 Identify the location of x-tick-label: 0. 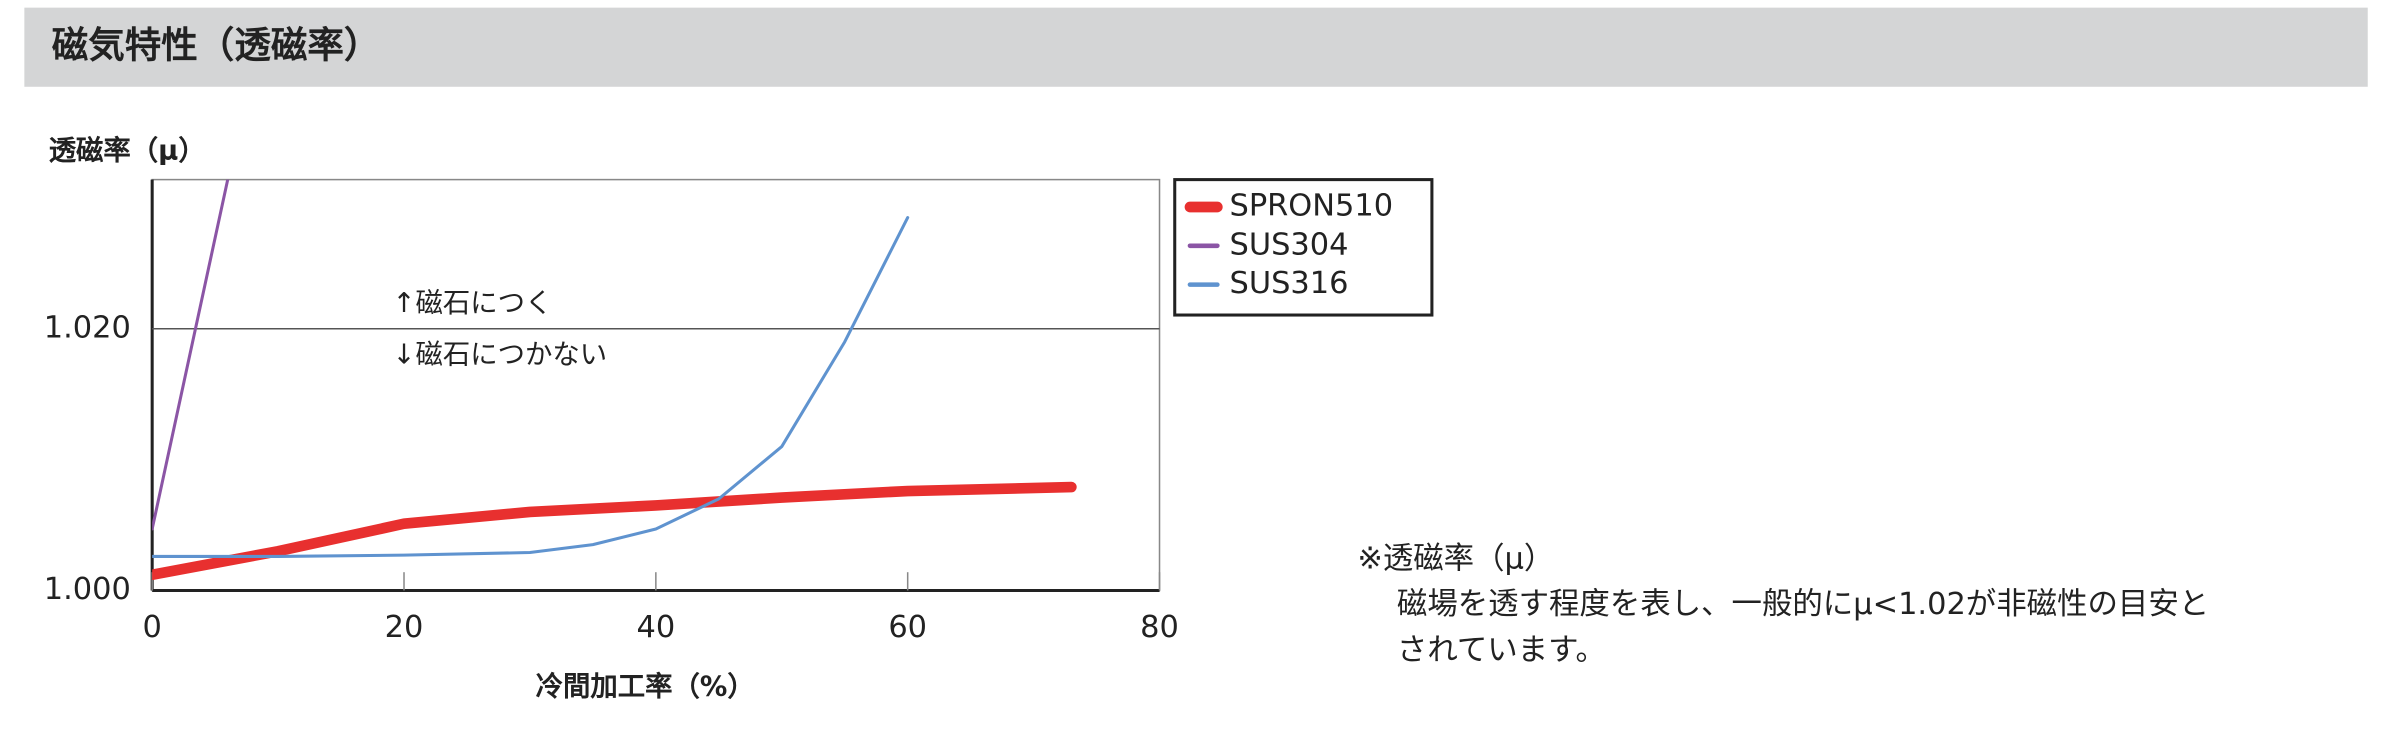
(151, 627).